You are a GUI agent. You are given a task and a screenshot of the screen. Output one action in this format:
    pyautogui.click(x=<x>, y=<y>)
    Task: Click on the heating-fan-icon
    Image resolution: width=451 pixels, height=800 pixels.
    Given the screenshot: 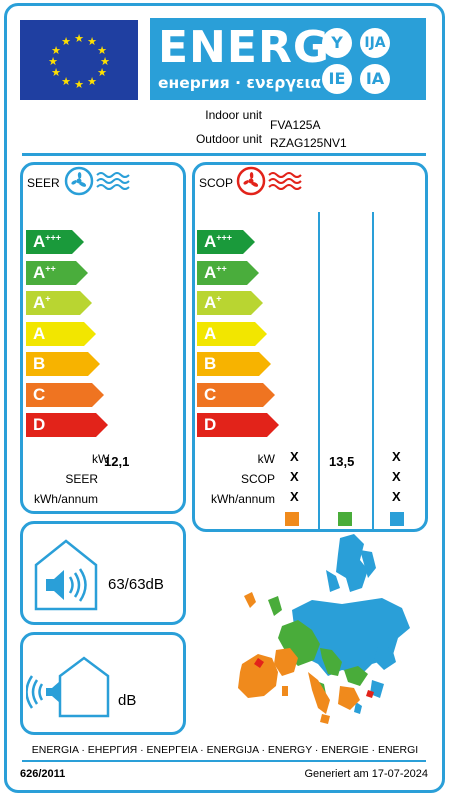 What is the action you would take?
    pyautogui.click(x=272, y=183)
    